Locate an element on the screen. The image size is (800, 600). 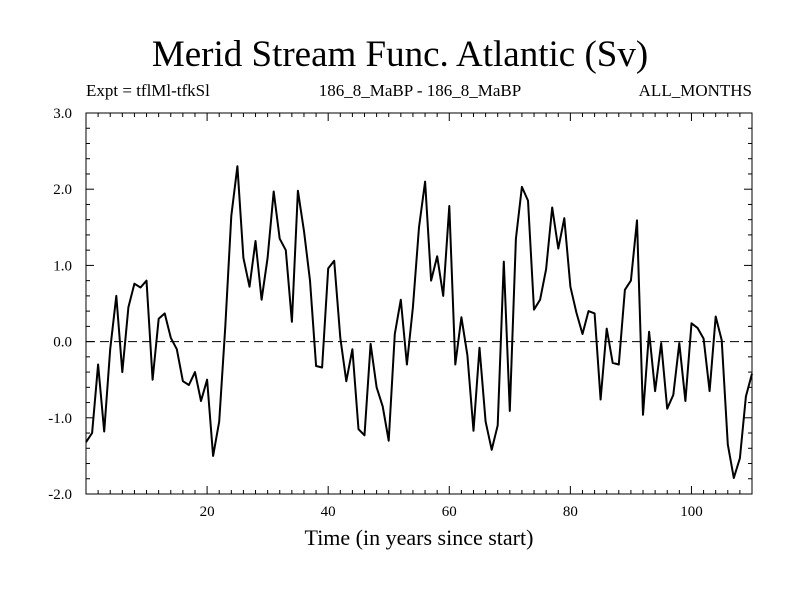
experiment-label: Expt = tflMl-tfkSl is located at coordinates (148, 90).